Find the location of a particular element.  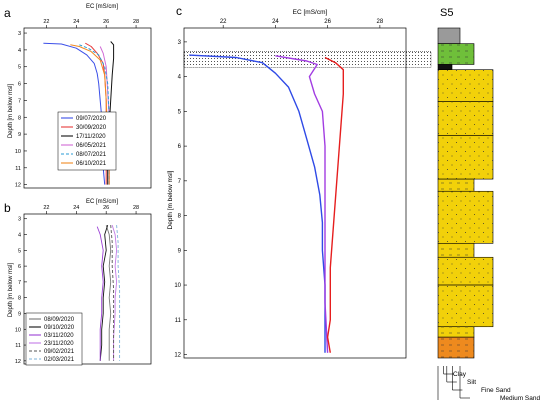

legend-entry: 06/05/2021 is located at coordinates (91, 146).